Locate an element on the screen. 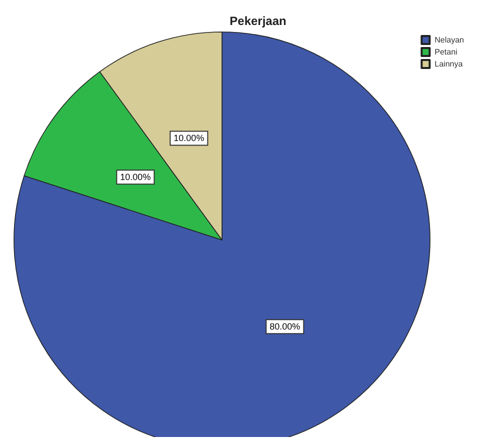 The width and height of the screenshot is (477, 445). data-label: 80.00% is located at coordinates (285, 327).